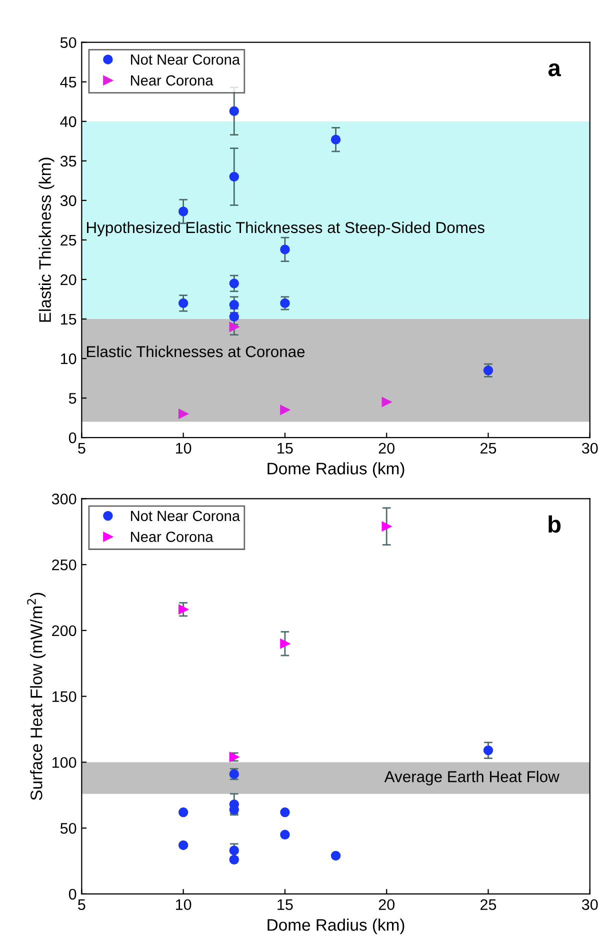  Describe the element at coordinates (68, 280) in the screenshot. I see `y-tick-label: 20` at that location.